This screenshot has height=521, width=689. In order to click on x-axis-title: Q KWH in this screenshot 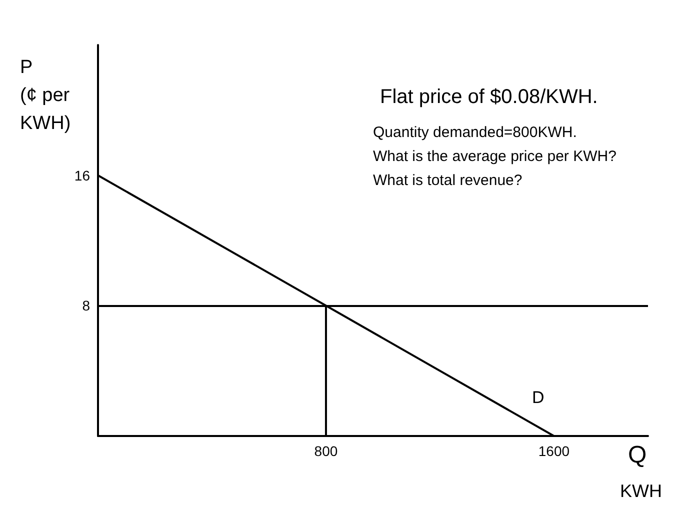, I will do `click(641, 471)`.